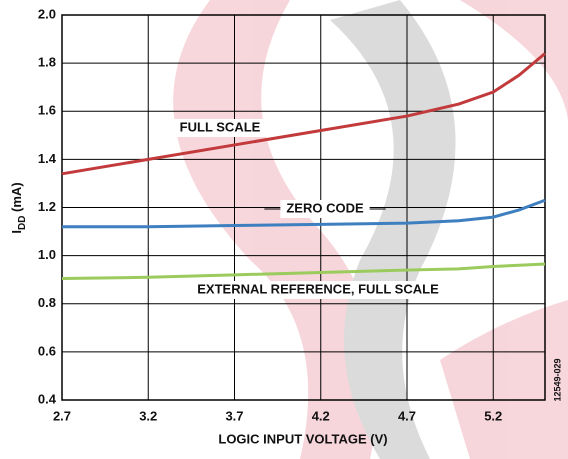 The height and width of the screenshot is (459, 568). Describe the element at coordinates (62, 415) in the screenshot. I see `x-tick-label: 2.7` at that location.